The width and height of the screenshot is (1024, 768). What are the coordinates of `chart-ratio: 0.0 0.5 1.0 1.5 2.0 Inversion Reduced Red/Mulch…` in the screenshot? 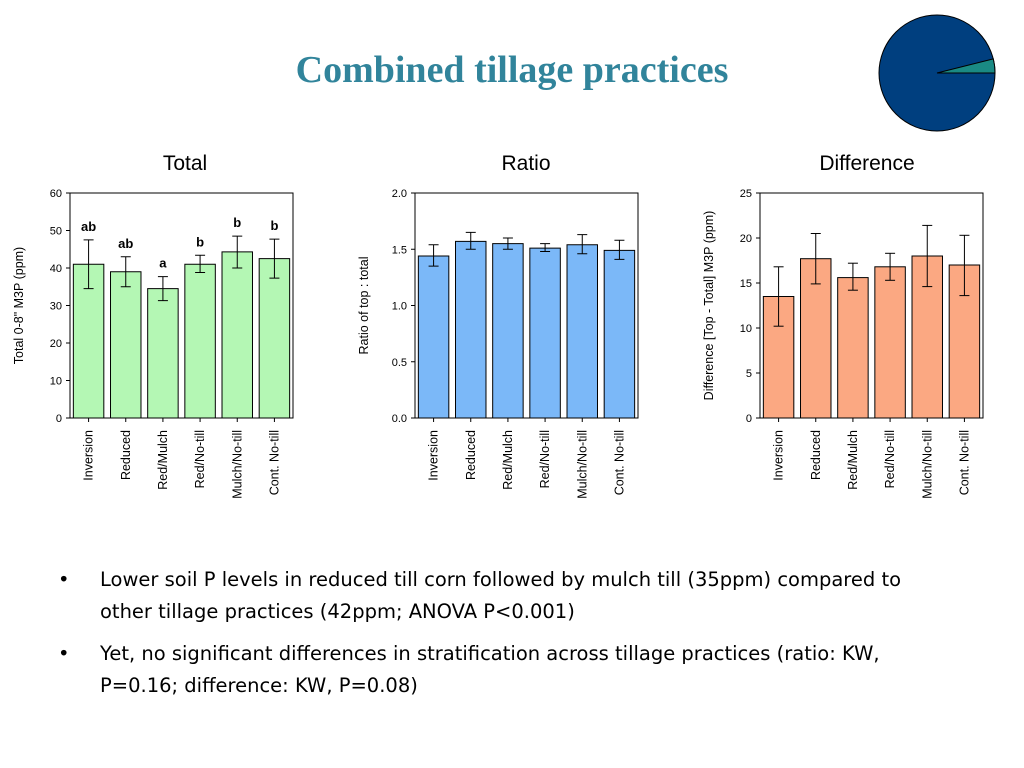 It's located at (498, 343).